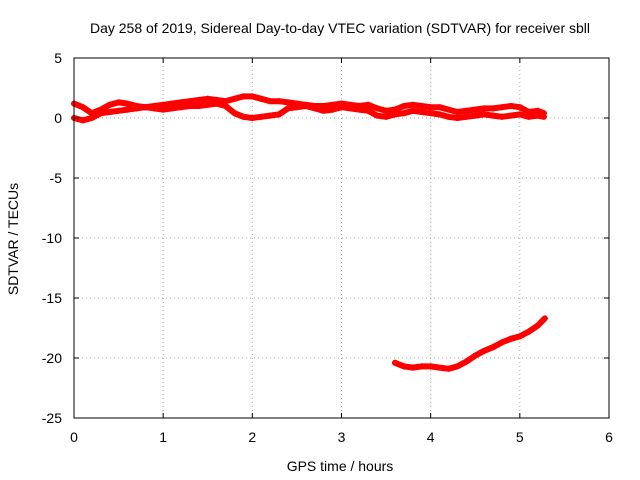 Image resolution: width=640 pixels, height=480 pixels. Describe the element at coordinates (252, 437) in the screenshot. I see `x-tick-label: 2` at that location.